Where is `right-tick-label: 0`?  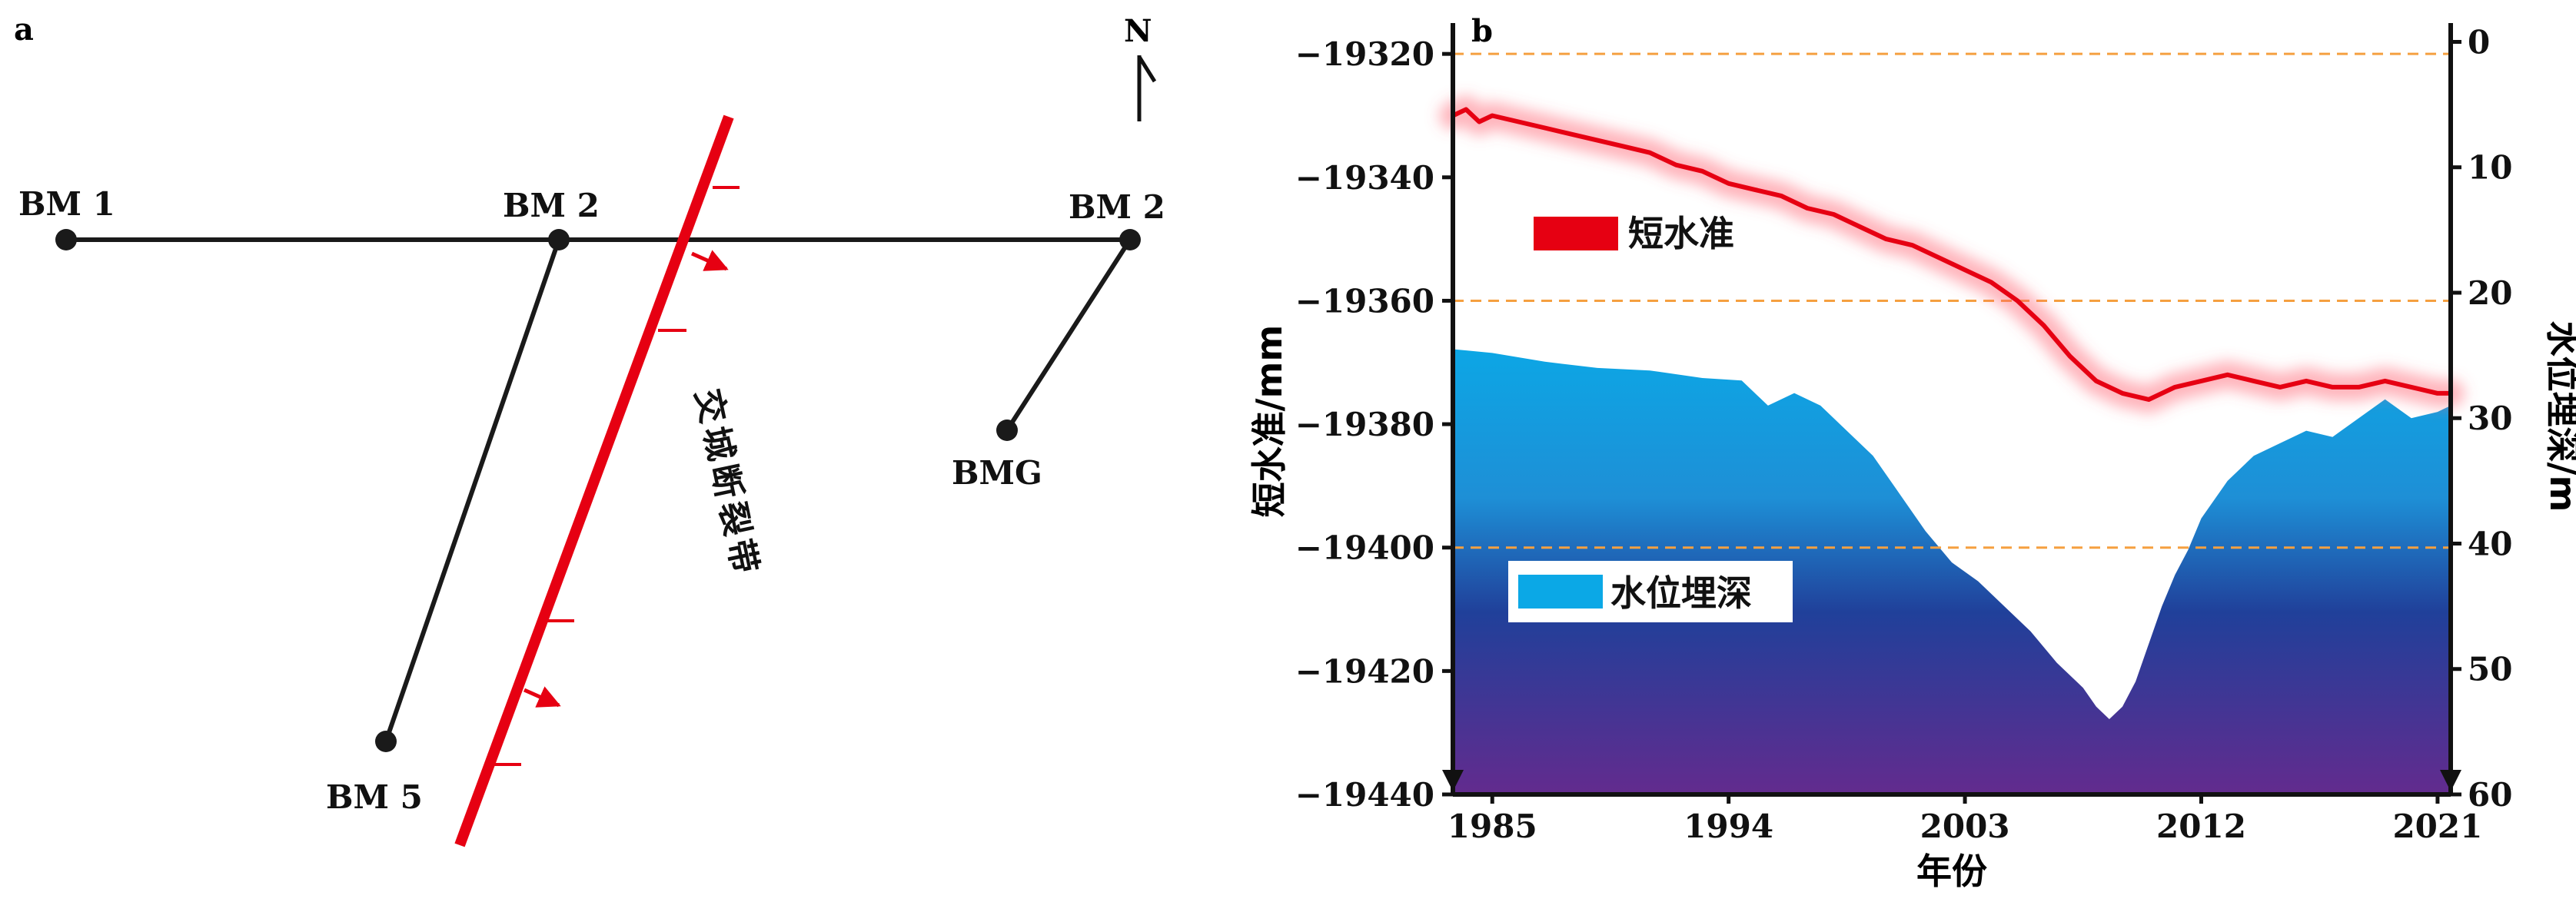 right-tick-label: 0 is located at coordinates (2479, 42).